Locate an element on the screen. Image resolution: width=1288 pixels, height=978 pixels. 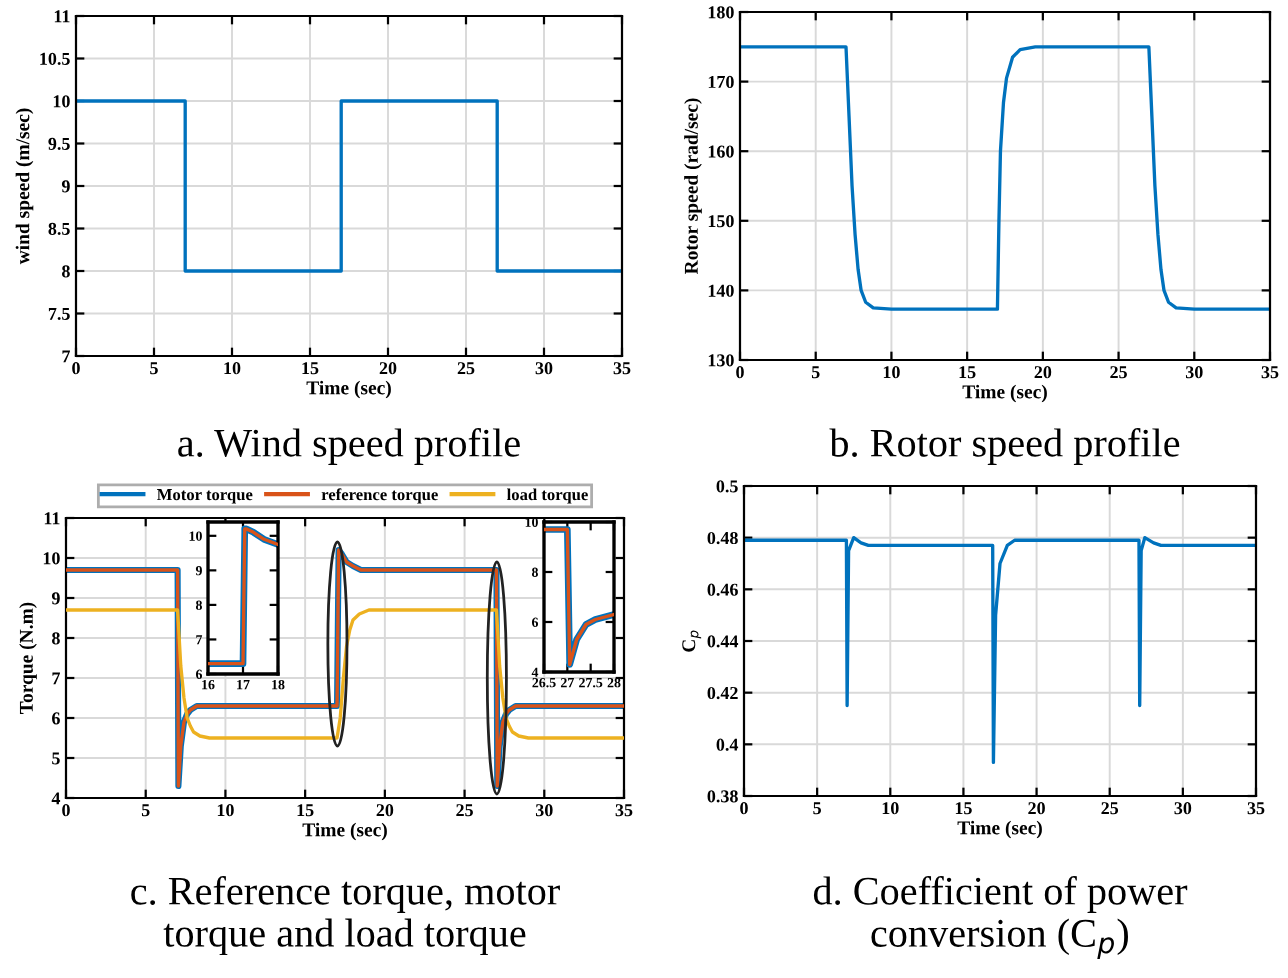
y-tick-label: 160 is located at coordinates (721, 151).